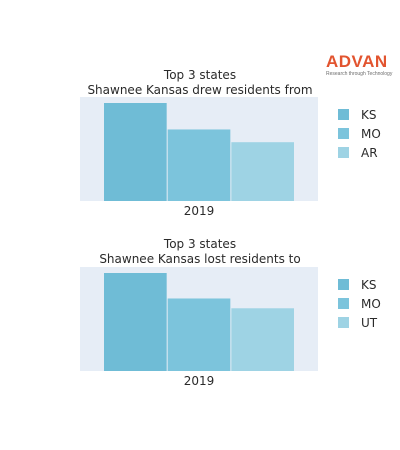  Describe the element at coordinates (357, 61) in the screenshot. I see `logo-wordmark: ADVAN` at that location.